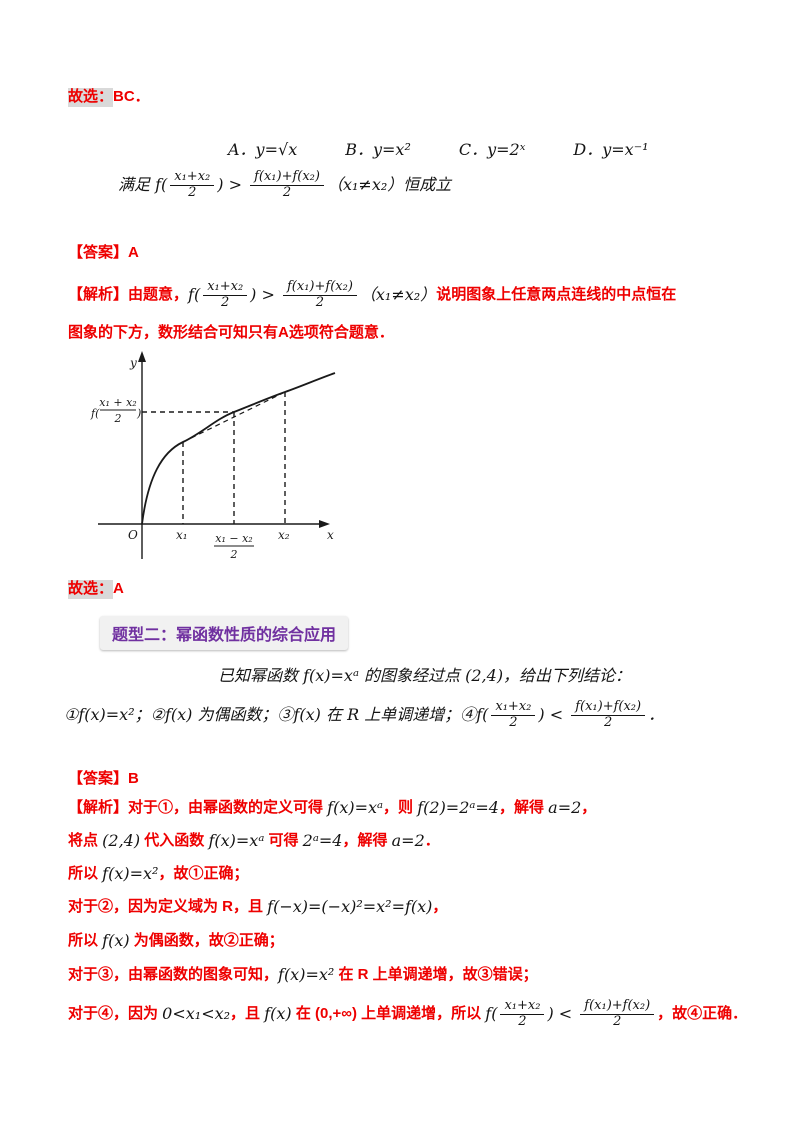 The width and height of the screenshot is (800, 1132). Describe the element at coordinates (85, 840) in the screenshot. I see `answer-text: 将点` at that location.